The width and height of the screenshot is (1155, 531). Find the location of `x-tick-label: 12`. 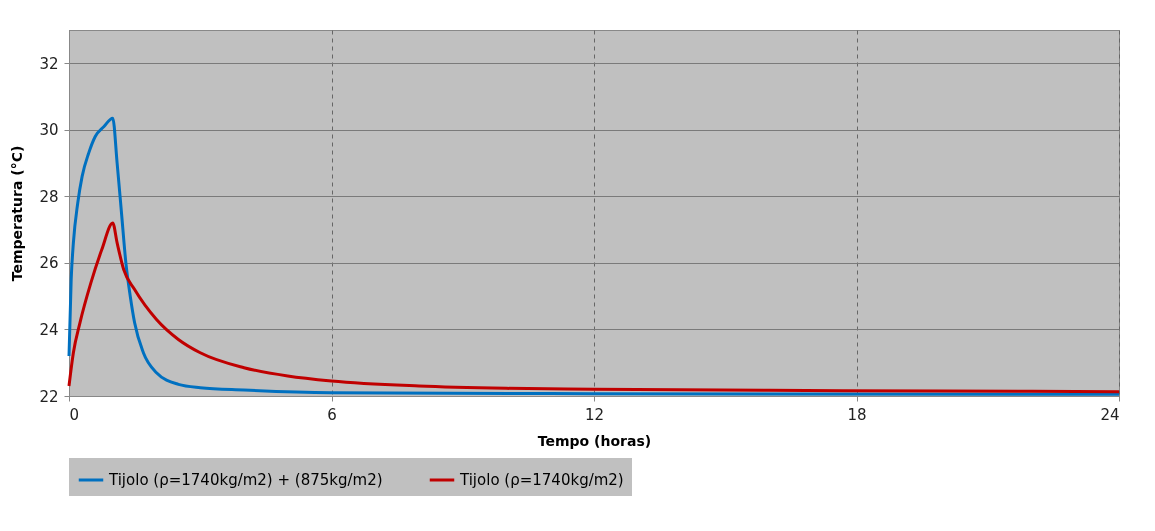

x-tick-label: 12 is located at coordinates (594, 414).